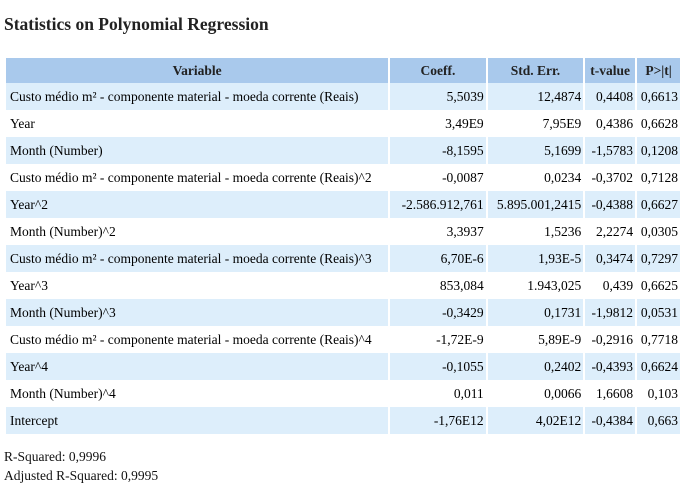 This screenshot has width=686, height=486. Describe the element at coordinates (197, 70) in the screenshot. I see `header-variable: Variable` at that location.